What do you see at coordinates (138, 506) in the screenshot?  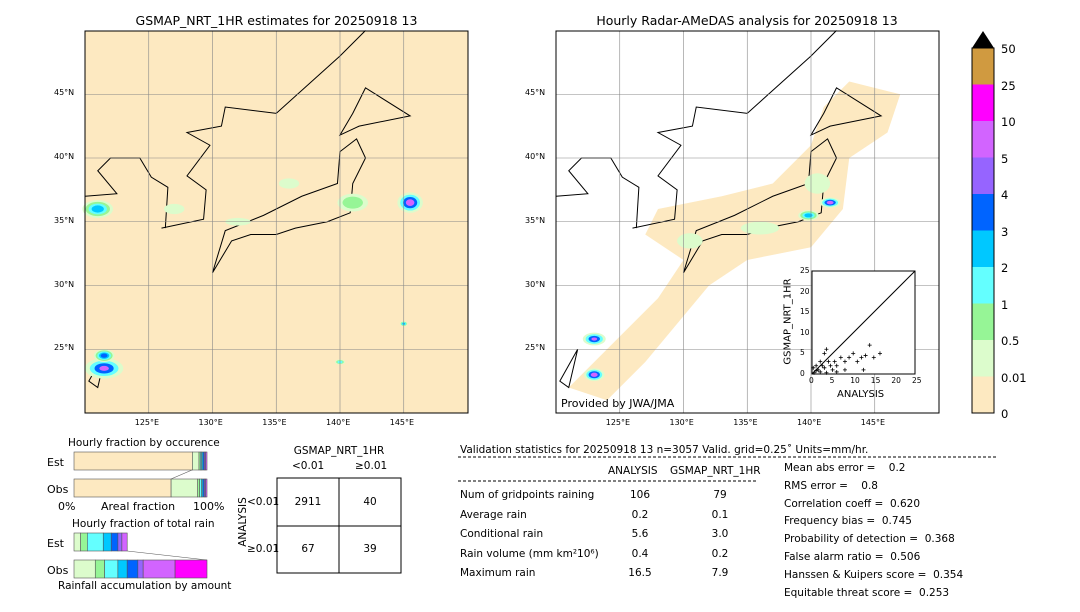 I see `occ-xlabel: Areal fraction` at bounding box center [138, 506].